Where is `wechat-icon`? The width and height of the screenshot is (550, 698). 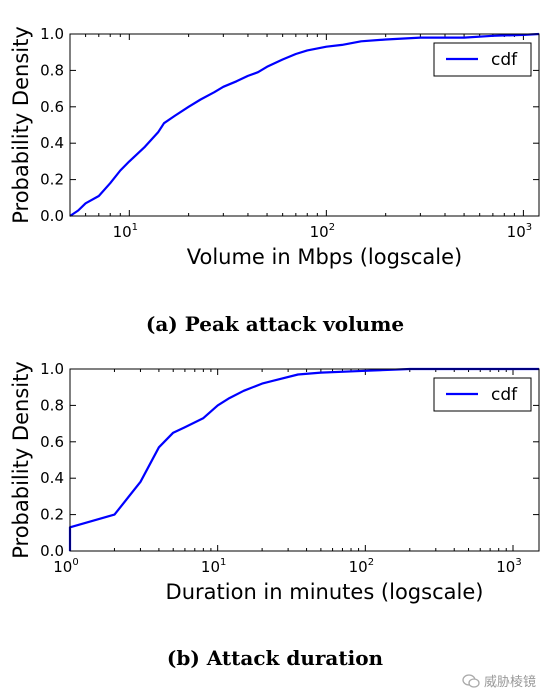
wechat-icon is located at coordinates (471, 680).